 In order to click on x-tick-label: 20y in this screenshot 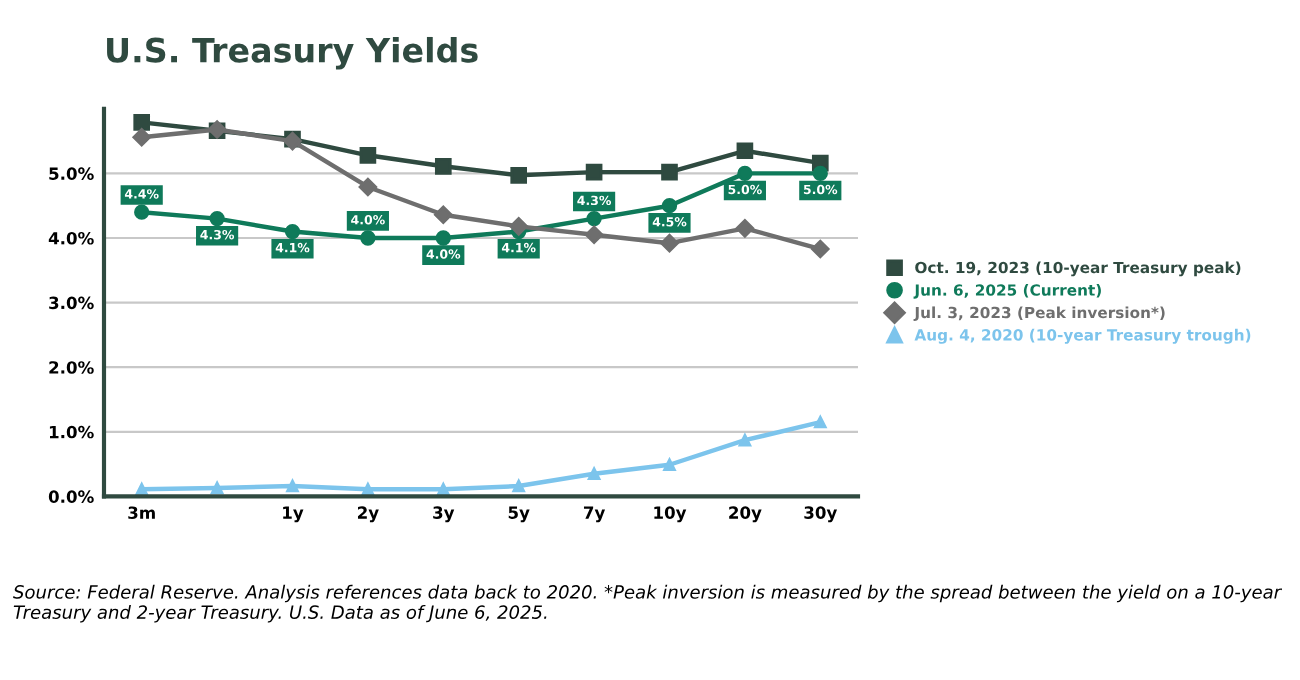, I will do `click(745, 514)`.